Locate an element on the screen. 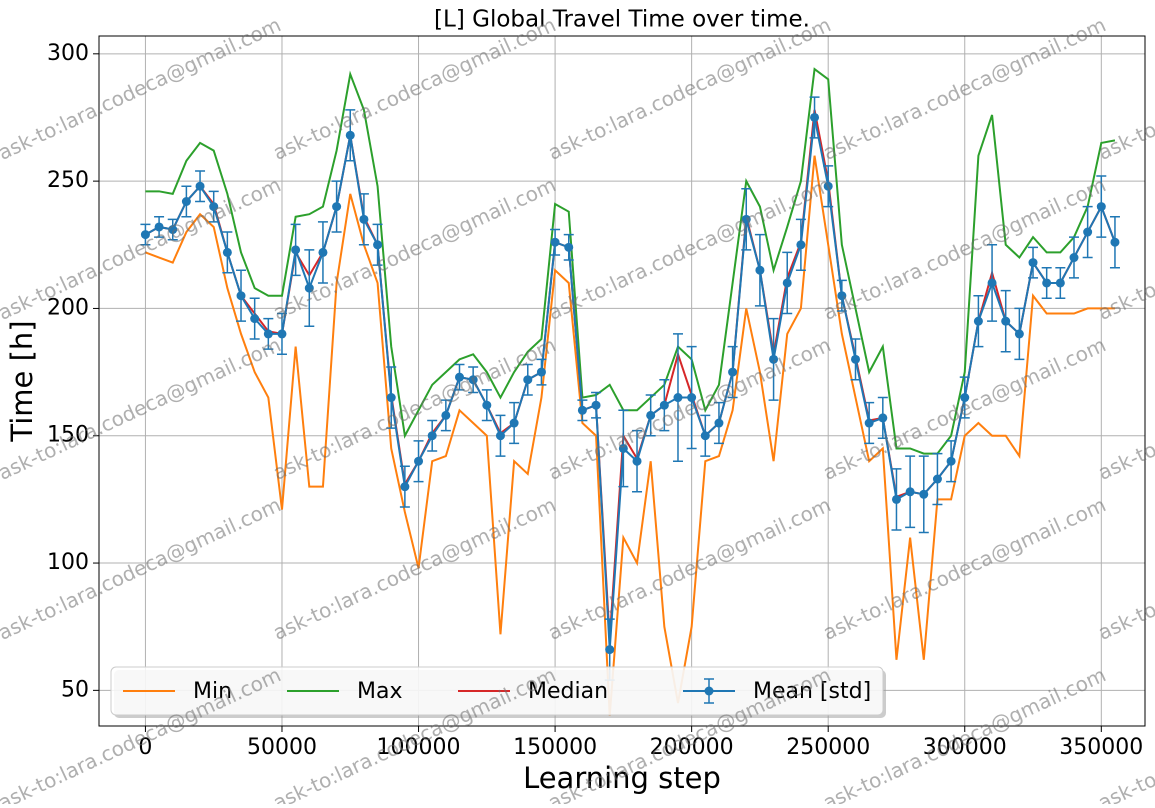 This screenshot has height=808, width=1155. legend-label: Min is located at coordinates (212, 691).